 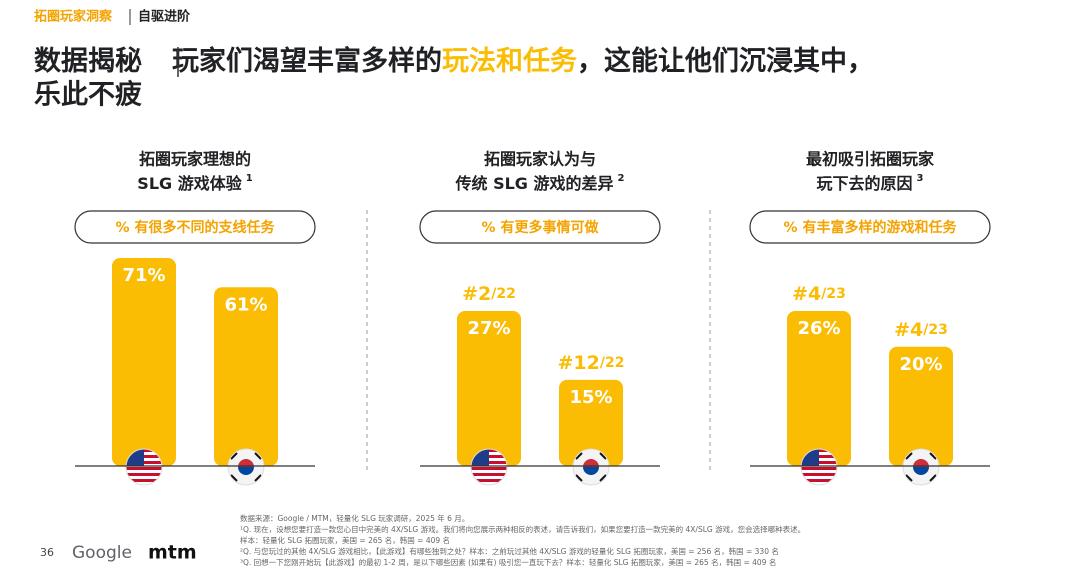 I want to click on chart-title-line: 传统 SLG 游戏的差异, so click(x=534, y=183).